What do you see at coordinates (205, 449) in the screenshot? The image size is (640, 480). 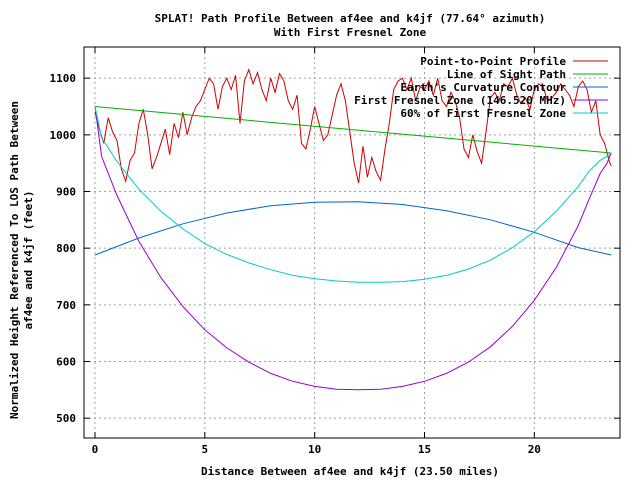 I see `x-tick-label: 5` at bounding box center [205, 449].